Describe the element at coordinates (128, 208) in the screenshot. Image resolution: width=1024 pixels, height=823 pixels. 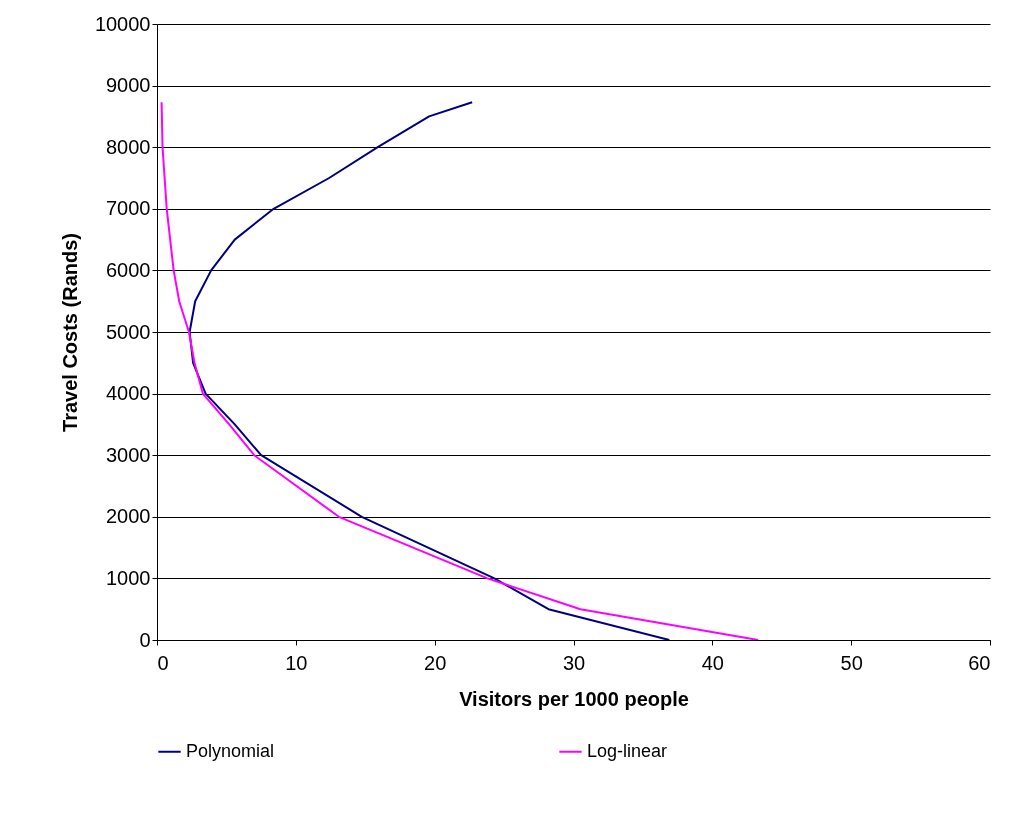
I see `y-tick-label: 7000` at that location.